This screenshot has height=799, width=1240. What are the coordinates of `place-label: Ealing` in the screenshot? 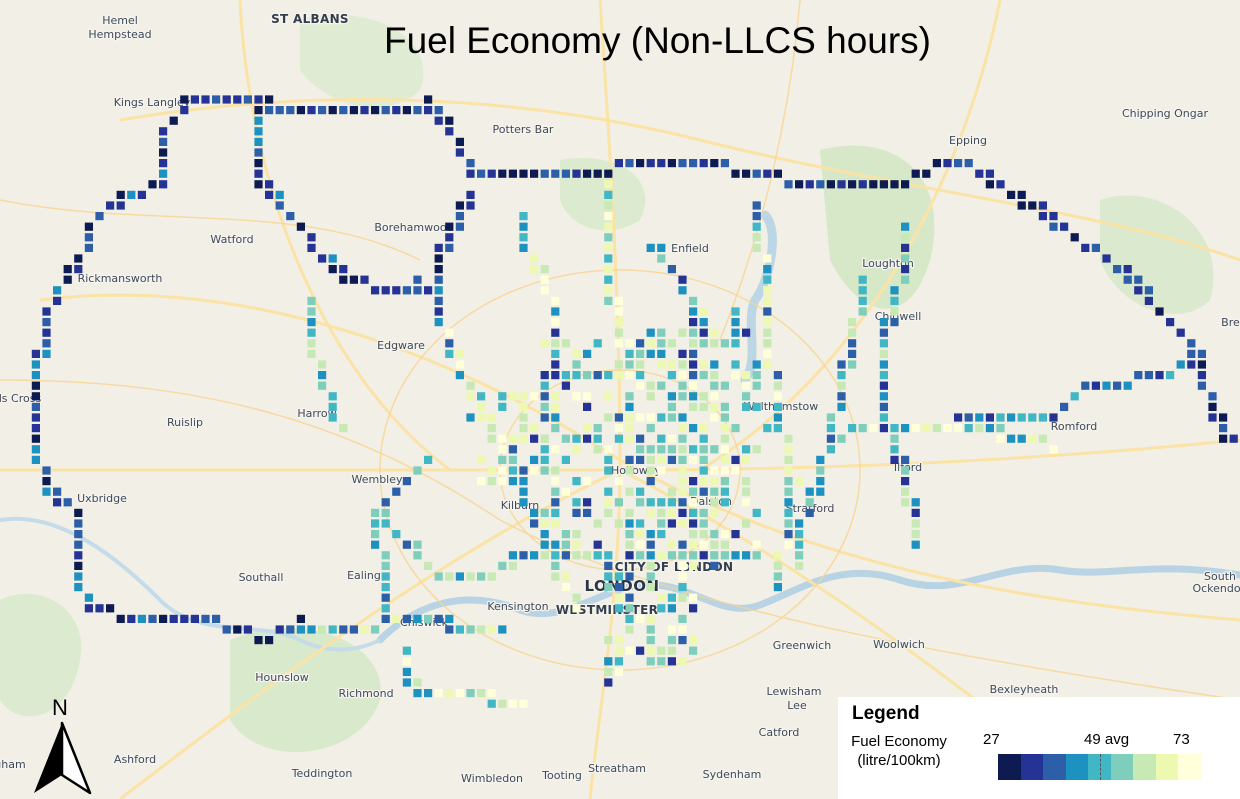 It's located at (364, 575).